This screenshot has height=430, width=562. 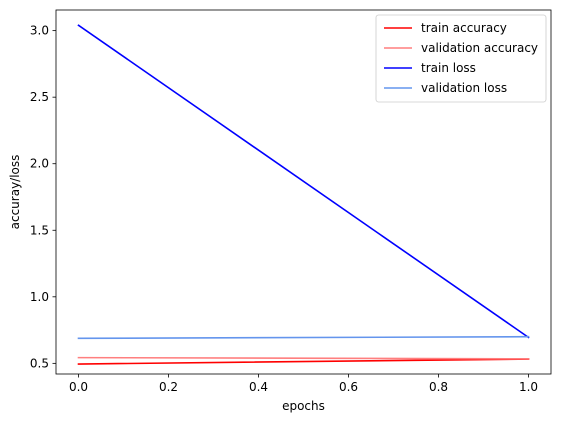 I want to click on x-tick-label: 0.8, so click(x=438, y=387).